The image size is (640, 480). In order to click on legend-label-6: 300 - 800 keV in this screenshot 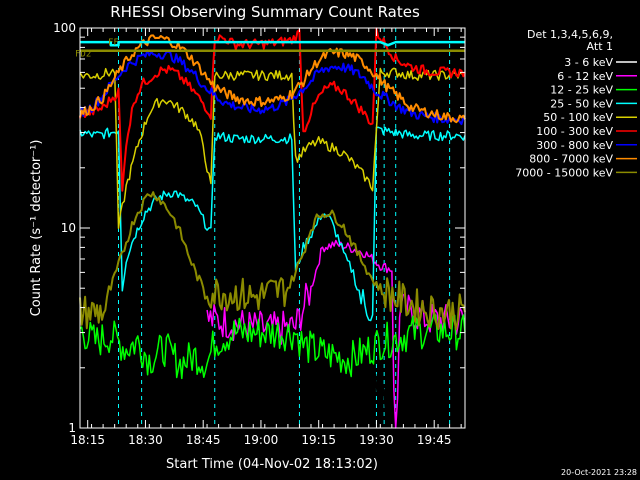, I will do `click(574, 145)`.